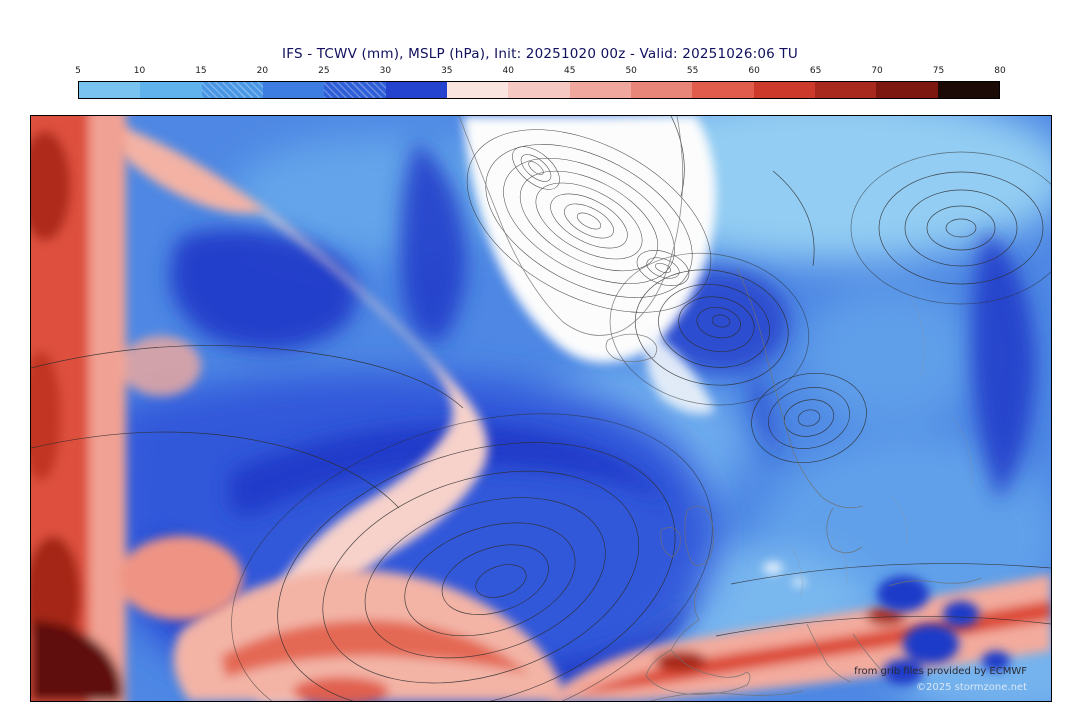  I want to click on colorbar-tick-label: 20, so click(262, 71).